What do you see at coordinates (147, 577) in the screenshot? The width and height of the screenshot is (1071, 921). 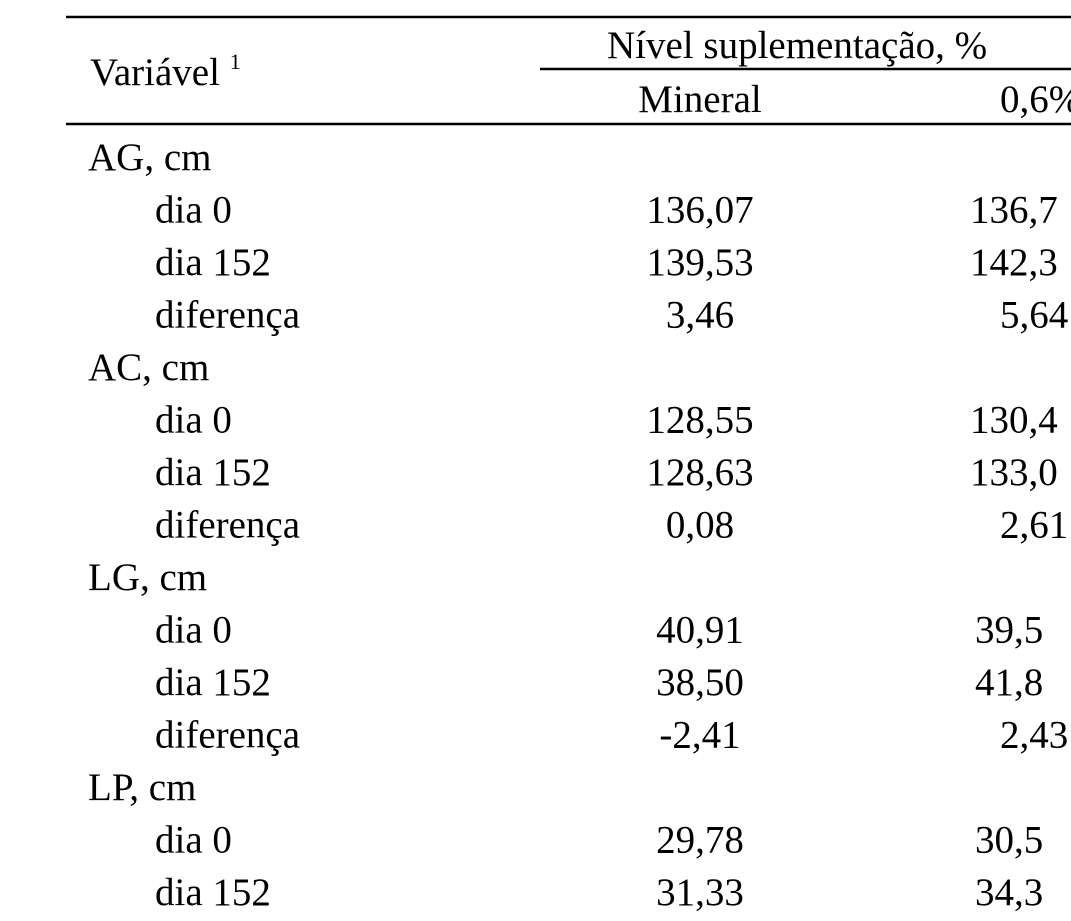 I see `group-label: LG, cm` at bounding box center [147, 577].